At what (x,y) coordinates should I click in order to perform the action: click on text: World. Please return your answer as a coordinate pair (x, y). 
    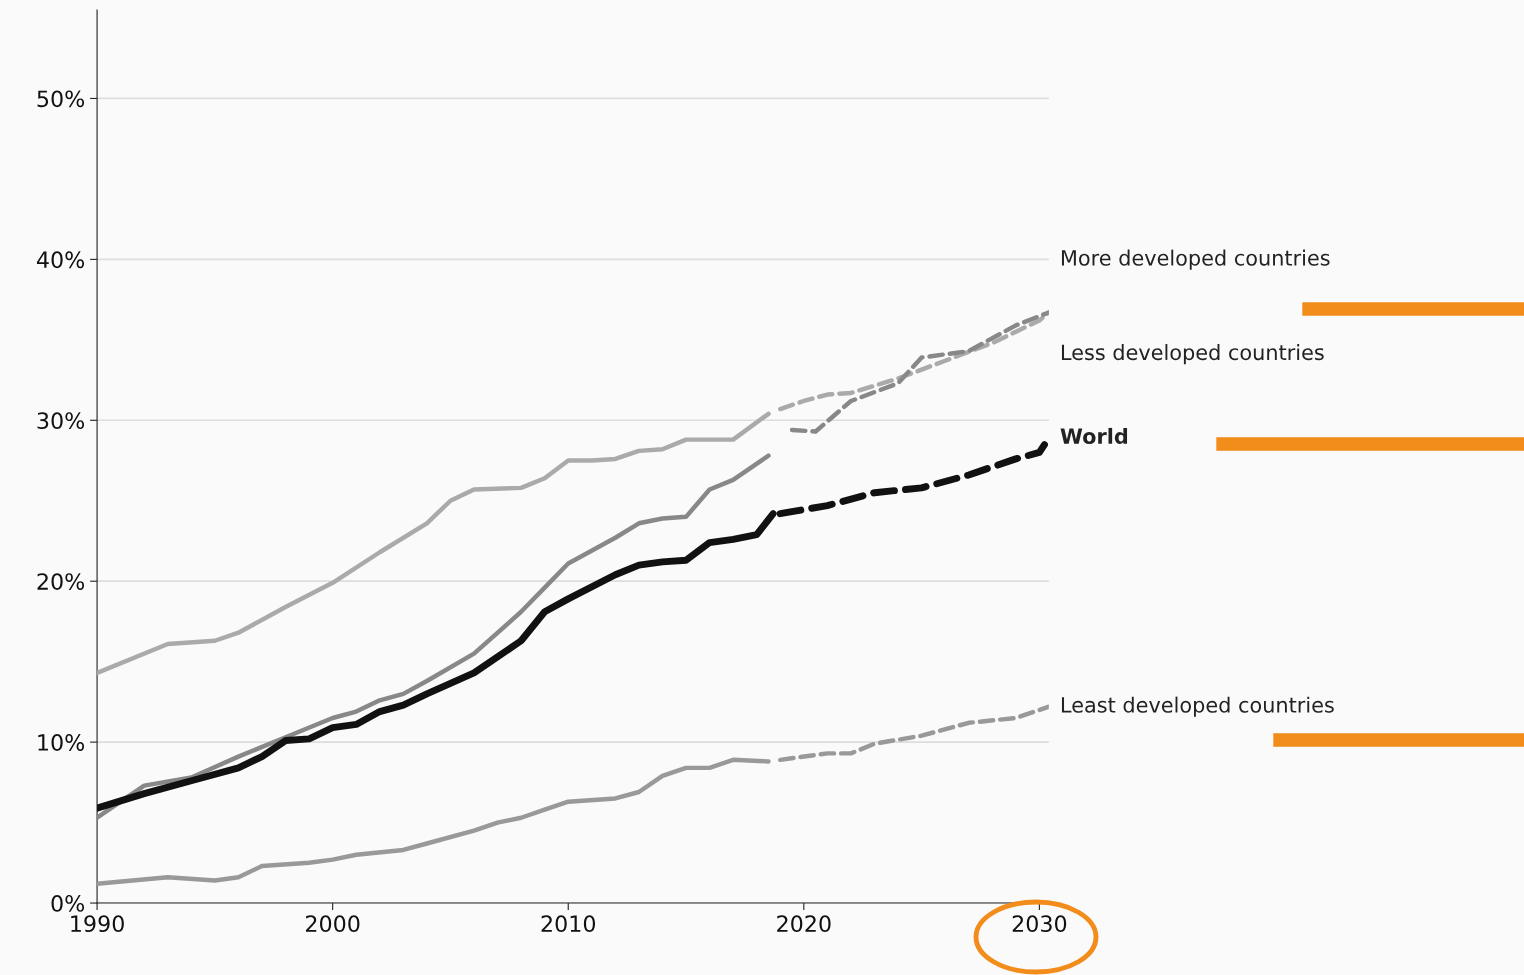
    Looking at the image, I should click on (1094, 436).